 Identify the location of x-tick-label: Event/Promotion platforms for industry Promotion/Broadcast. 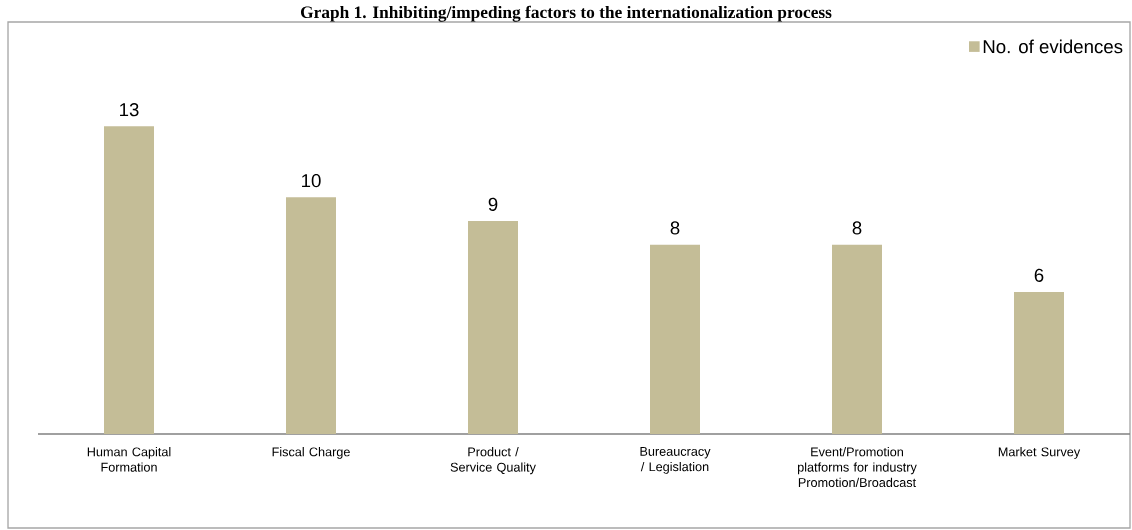
(857, 467).